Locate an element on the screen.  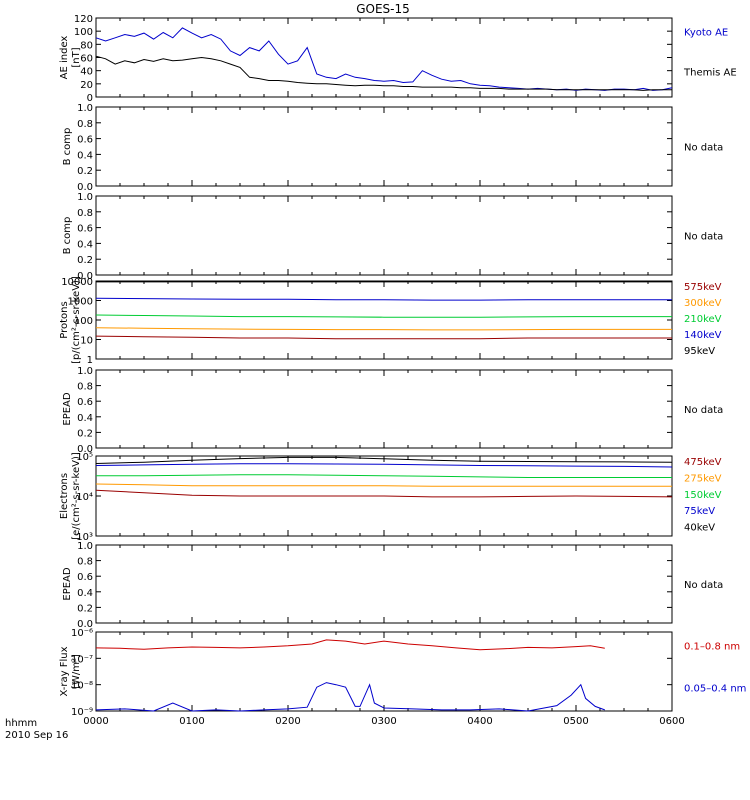
y-axis-unit: [e/(cm²-s-sr-keV)] is located at coordinates (76, 496).